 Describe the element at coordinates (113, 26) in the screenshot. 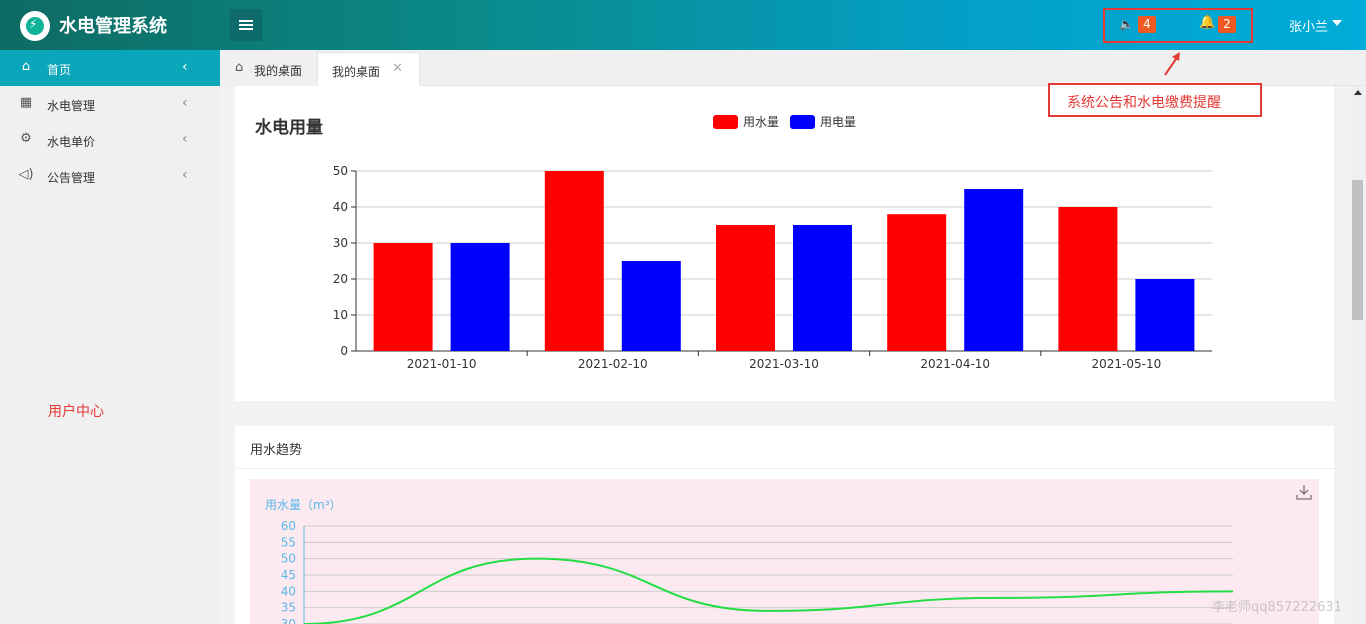

I see `app-title: 水电管理系统` at that location.